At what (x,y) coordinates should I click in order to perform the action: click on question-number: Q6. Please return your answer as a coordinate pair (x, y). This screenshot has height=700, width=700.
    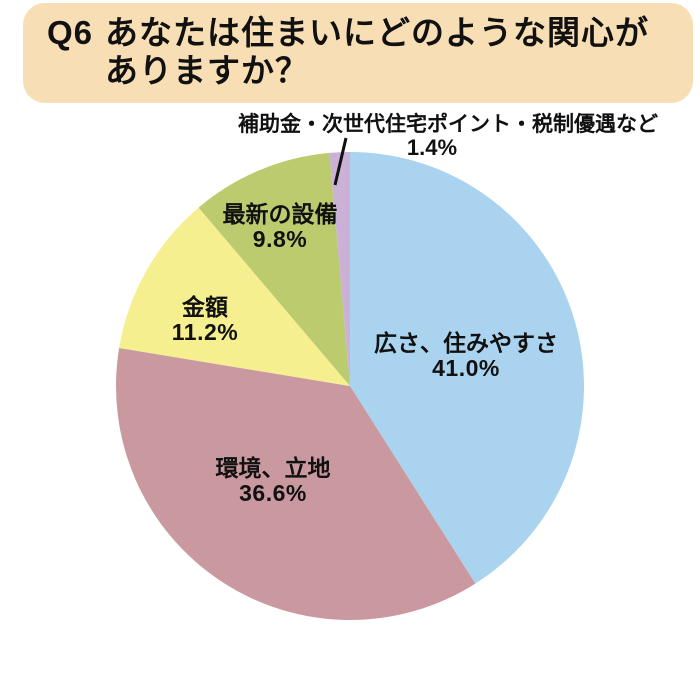
    Looking at the image, I should click on (70, 32).